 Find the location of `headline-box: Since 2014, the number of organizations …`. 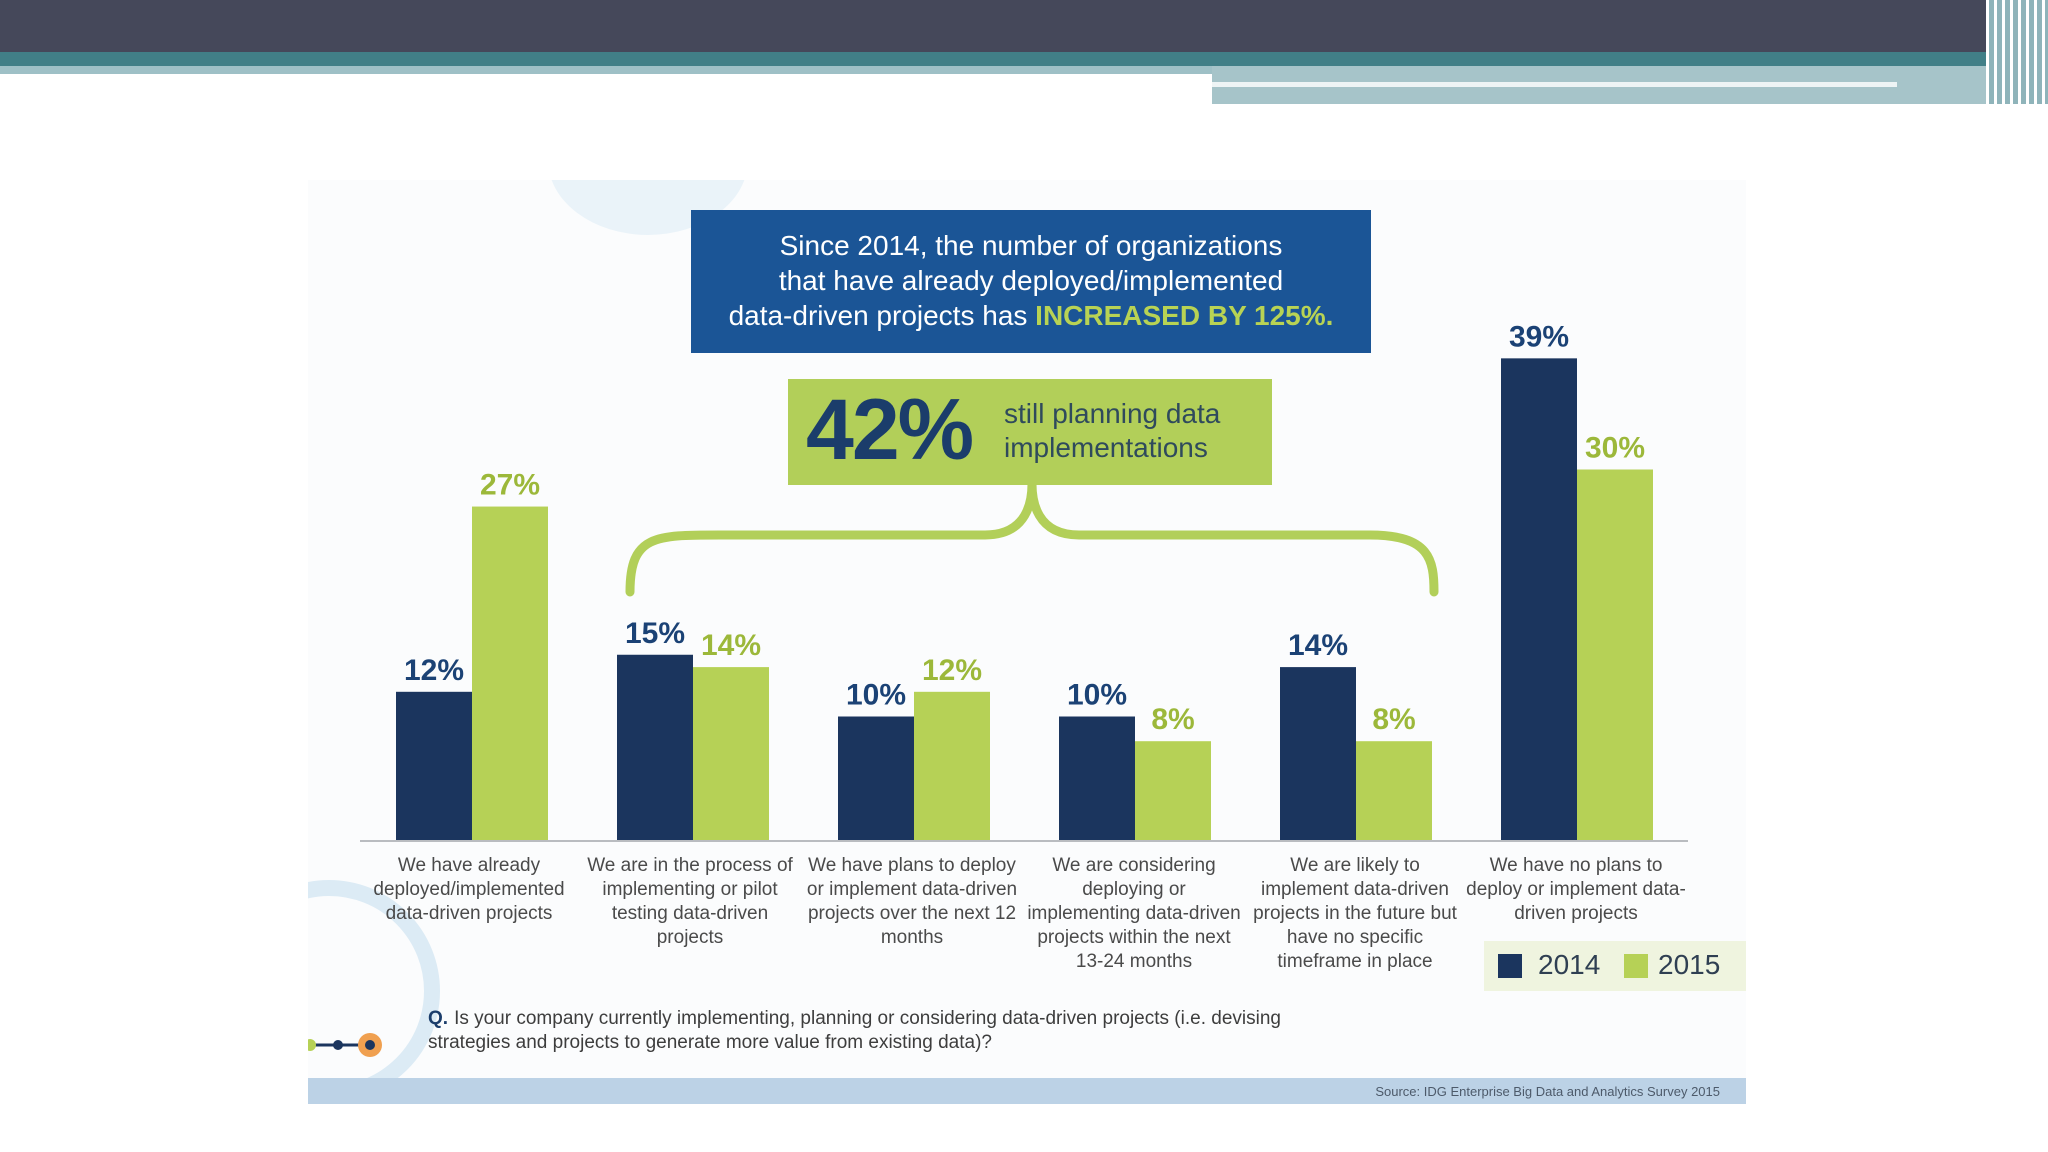

headline-box: Since 2014, the number of organizations … is located at coordinates (1031, 281).